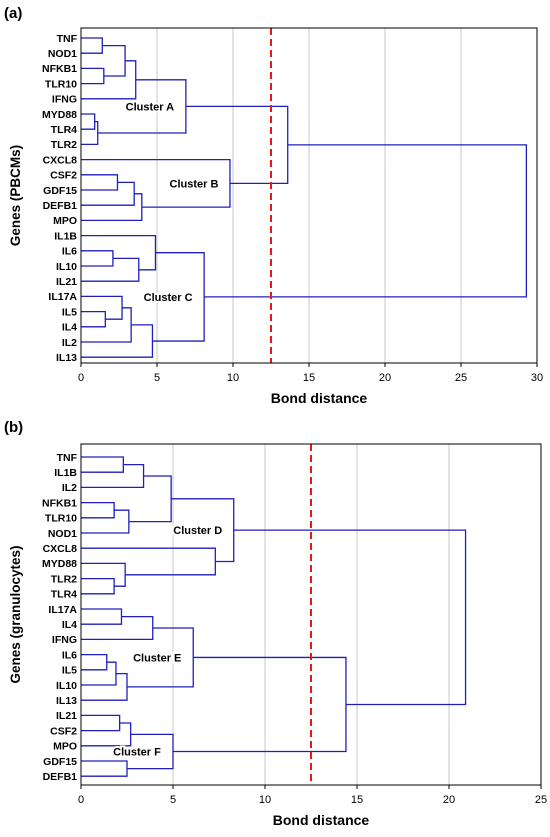 This screenshot has width=550, height=837. What do you see at coordinates (64, 100) in the screenshot?
I see `leaf-label: IFNG` at bounding box center [64, 100].